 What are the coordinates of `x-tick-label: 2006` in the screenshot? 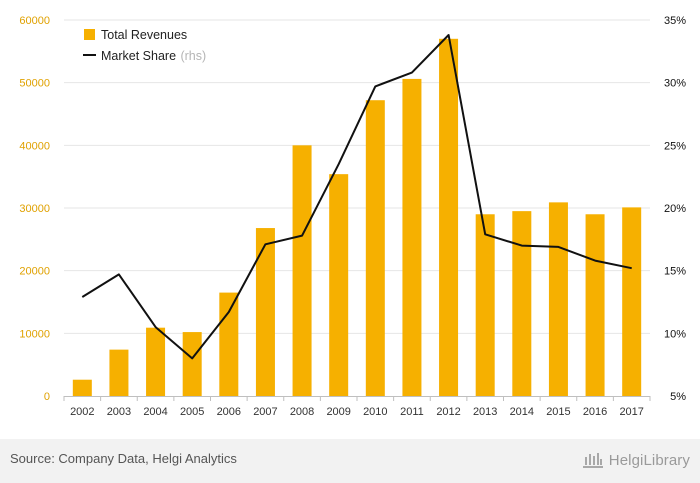 It's located at (229, 412).